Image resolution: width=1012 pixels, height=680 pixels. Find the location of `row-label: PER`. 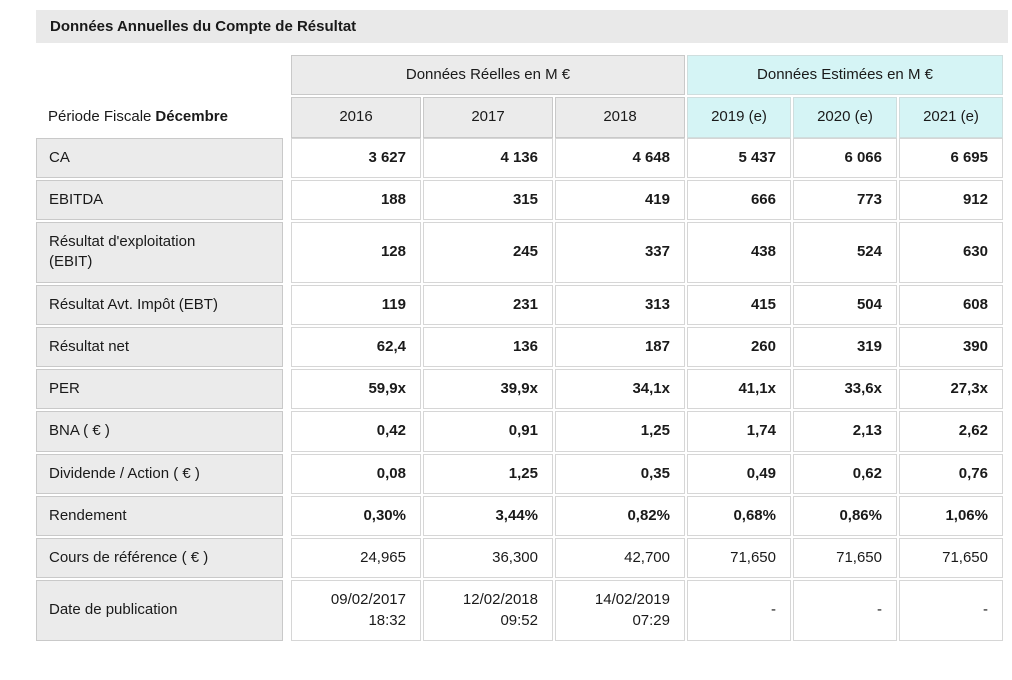

row-label: PER is located at coordinates (159, 389).